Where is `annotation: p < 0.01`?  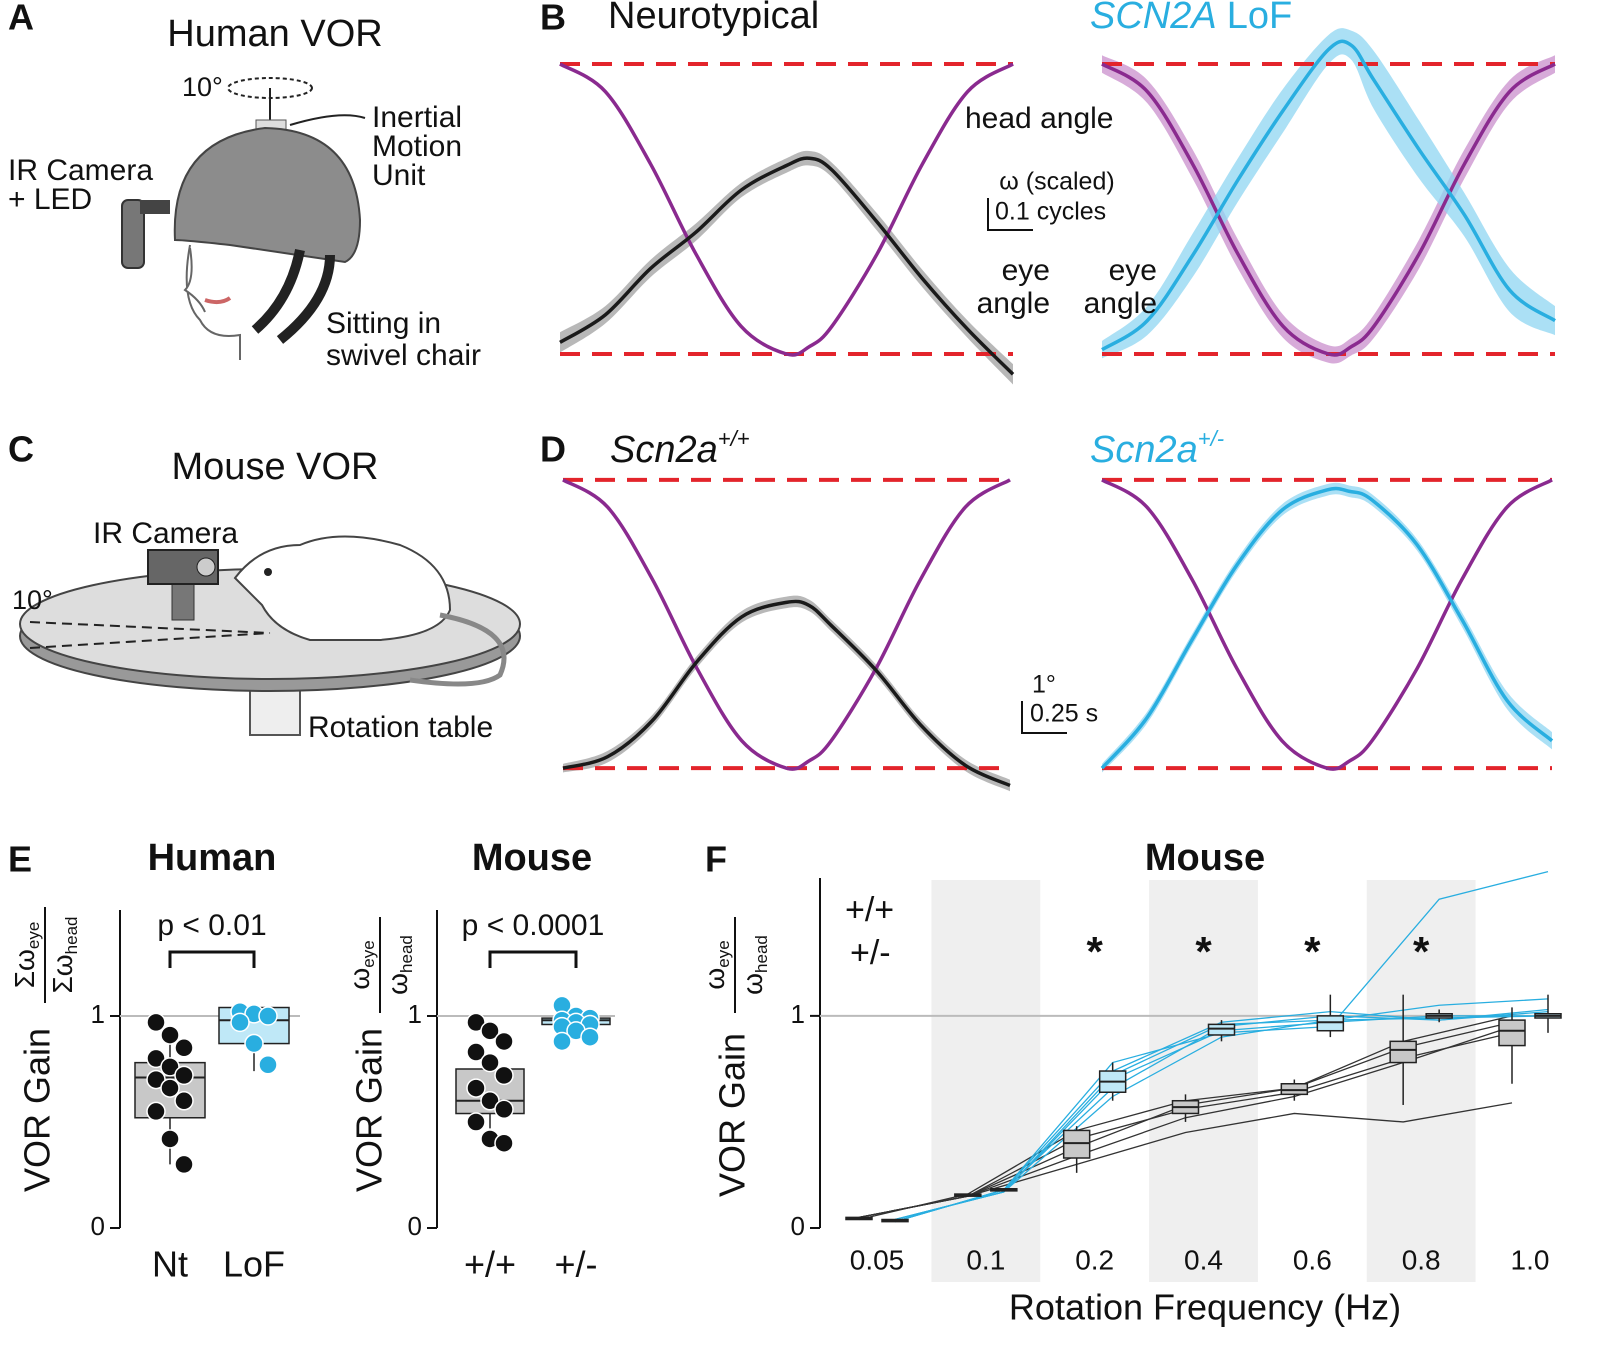 annotation: p < 0.01 is located at coordinates (211, 925).